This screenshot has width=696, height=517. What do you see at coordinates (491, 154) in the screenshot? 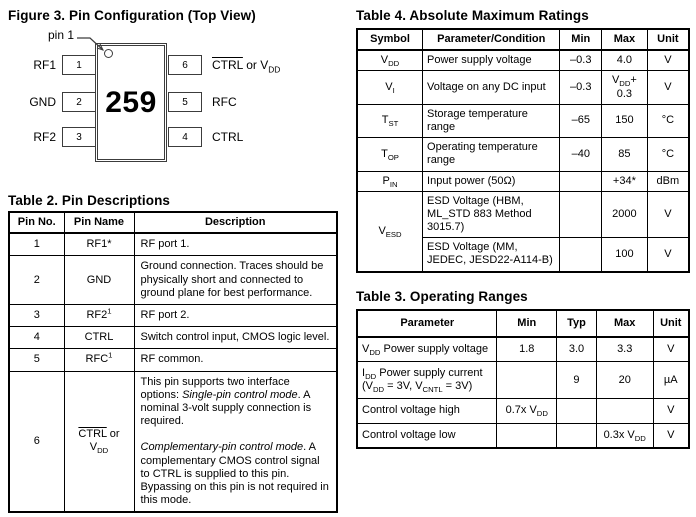
I see `param-cell: Operating temperature range` at bounding box center [491, 154].